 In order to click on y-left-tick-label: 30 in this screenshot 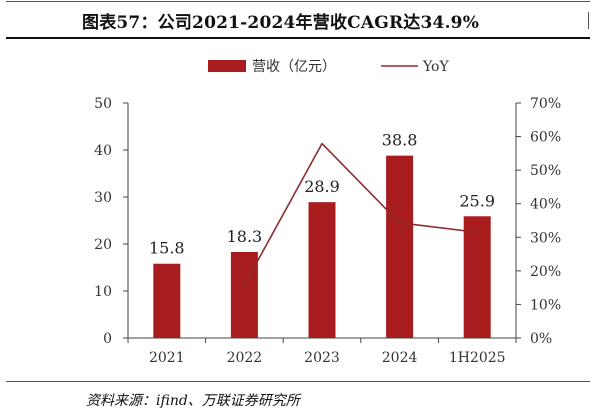, I will do `click(103, 198)`.